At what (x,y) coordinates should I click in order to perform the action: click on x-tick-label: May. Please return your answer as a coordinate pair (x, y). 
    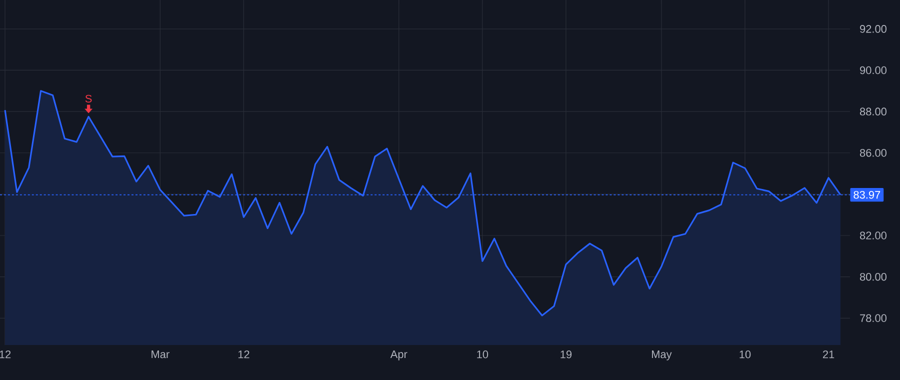
    Looking at the image, I should click on (662, 355).